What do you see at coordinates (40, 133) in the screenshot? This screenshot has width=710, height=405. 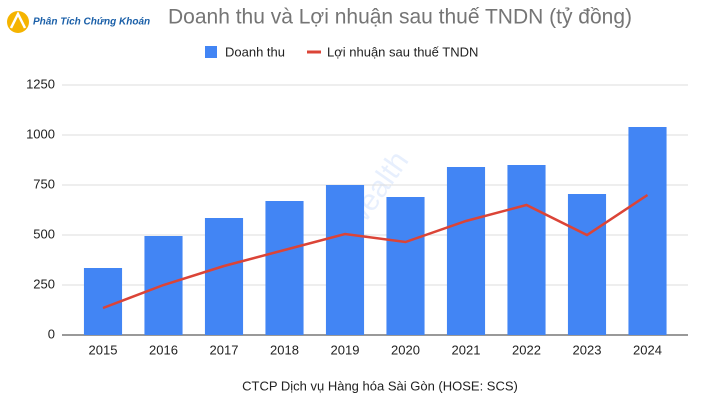 I see `y-tick-label: 1000` at bounding box center [40, 133].